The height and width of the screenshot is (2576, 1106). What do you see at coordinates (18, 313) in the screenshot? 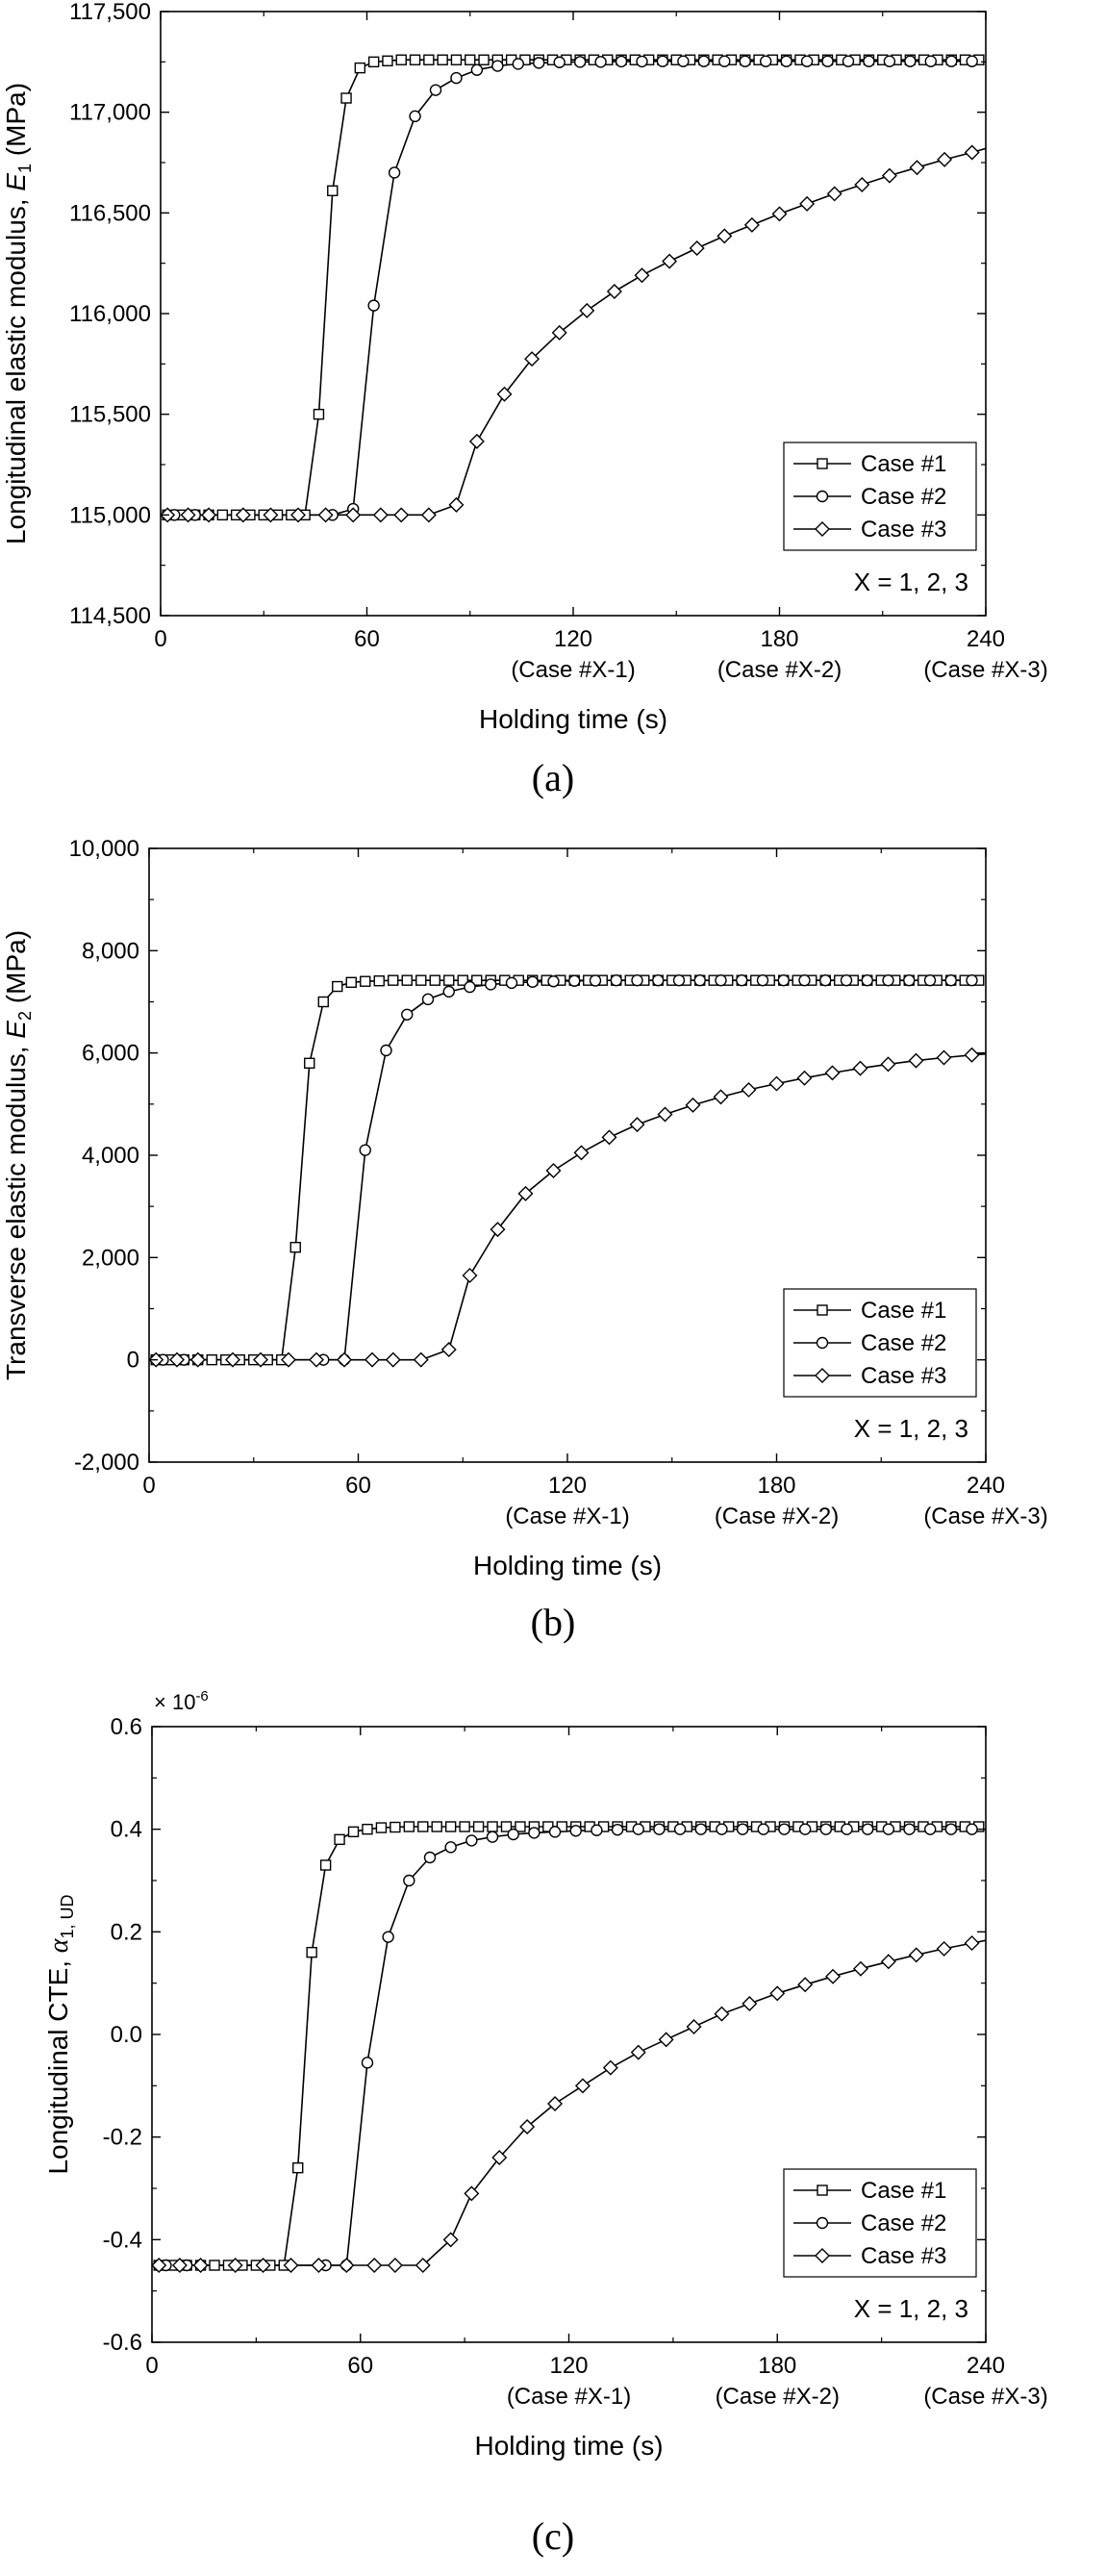
I see `y-axis-label: Longitudinal elastic modulus, E1 (MPa)` at bounding box center [18, 313].